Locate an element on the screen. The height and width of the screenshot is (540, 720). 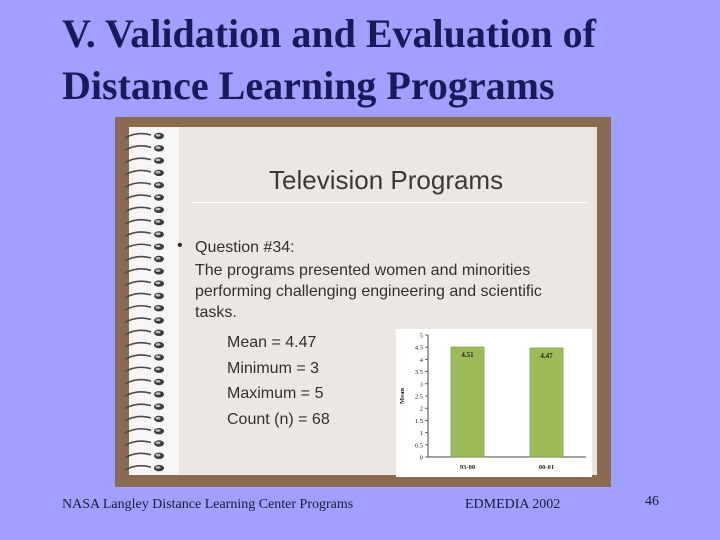
stat-minimum: Minimum = 3 is located at coordinates (273, 368).